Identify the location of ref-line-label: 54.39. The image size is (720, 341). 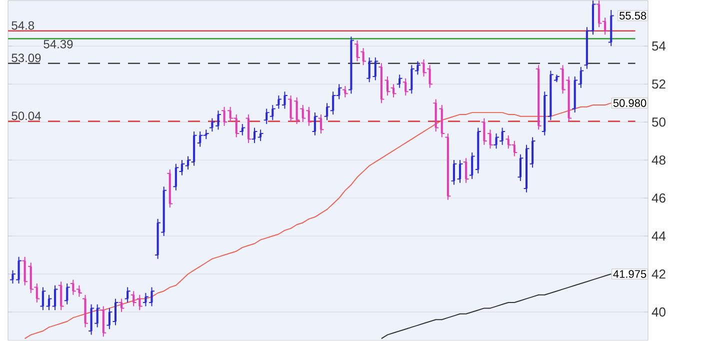
(58, 44).